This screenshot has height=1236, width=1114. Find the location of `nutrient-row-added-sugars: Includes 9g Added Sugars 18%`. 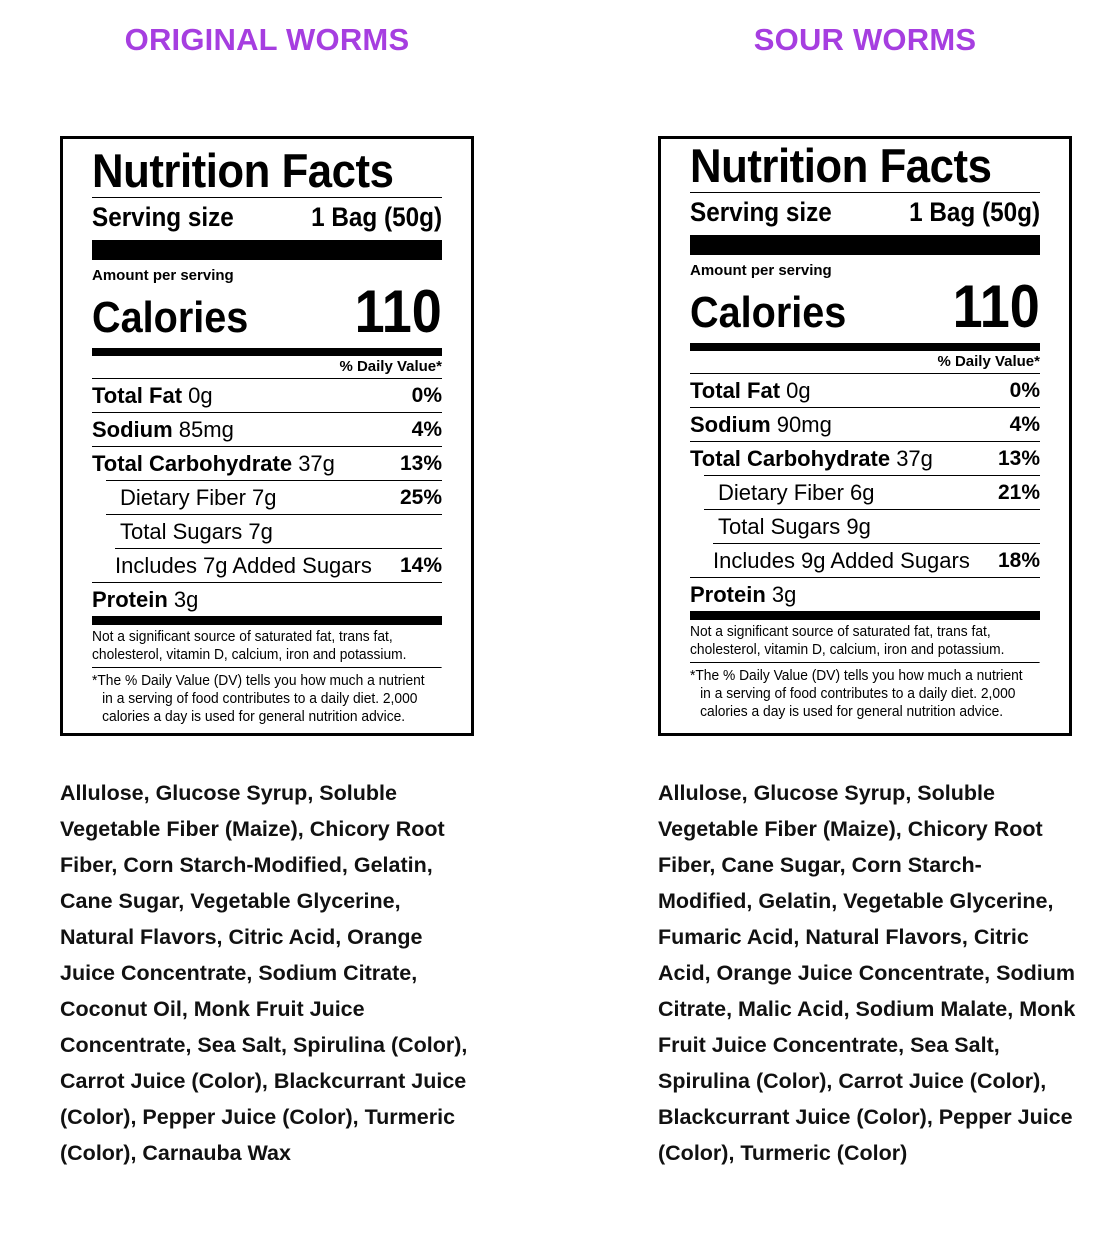

nutrient-row-added-sugars: Includes 9g Added Sugars 18% is located at coordinates (876, 560).